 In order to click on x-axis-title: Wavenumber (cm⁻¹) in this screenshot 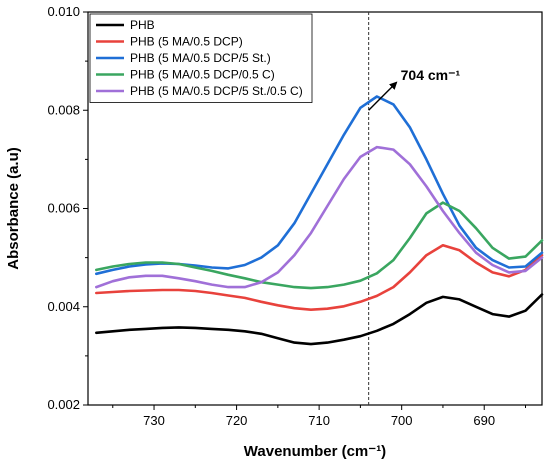, I will do `click(315, 451)`.